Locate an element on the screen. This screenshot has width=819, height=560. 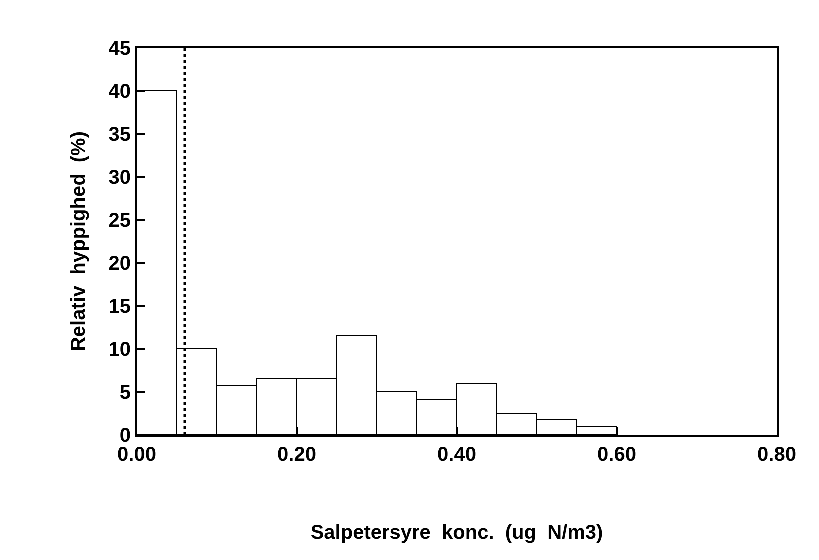
x-tick-label: 0.40 is located at coordinates (457, 455).